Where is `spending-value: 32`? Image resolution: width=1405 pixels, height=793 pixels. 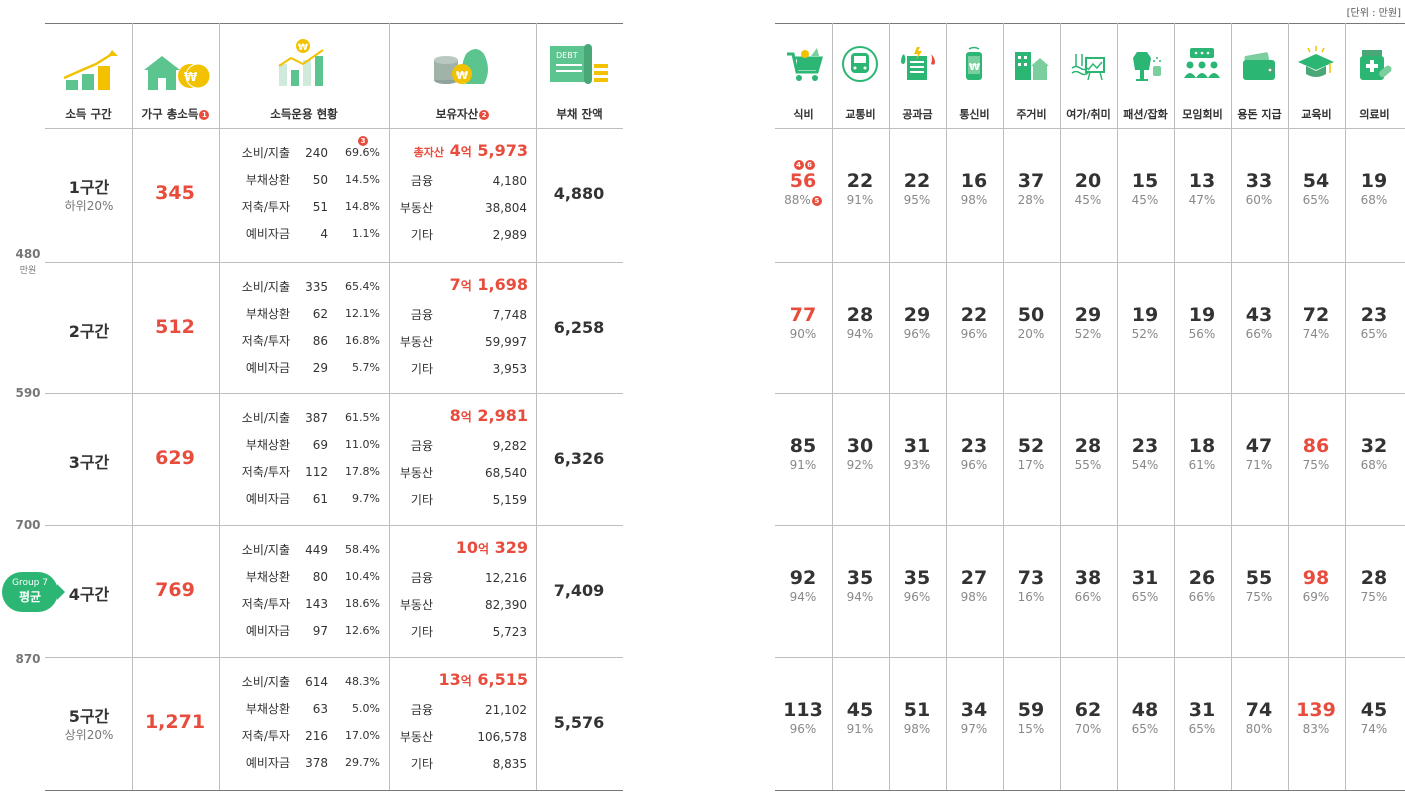
spending-value: 32 is located at coordinates (1374, 446).